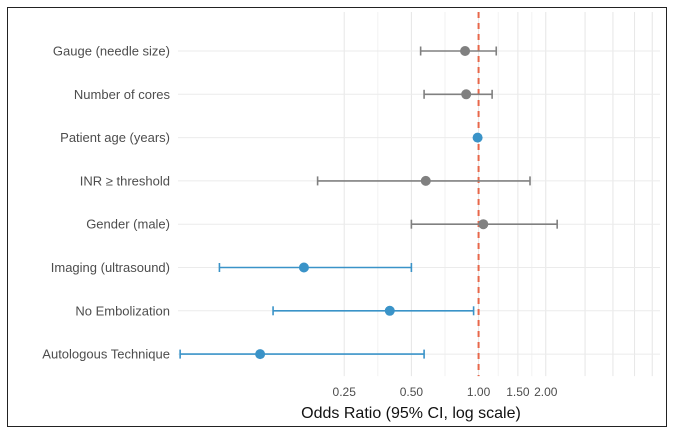  What do you see at coordinates (106, 354) in the screenshot?
I see `row-label: Autologous Technique` at bounding box center [106, 354].